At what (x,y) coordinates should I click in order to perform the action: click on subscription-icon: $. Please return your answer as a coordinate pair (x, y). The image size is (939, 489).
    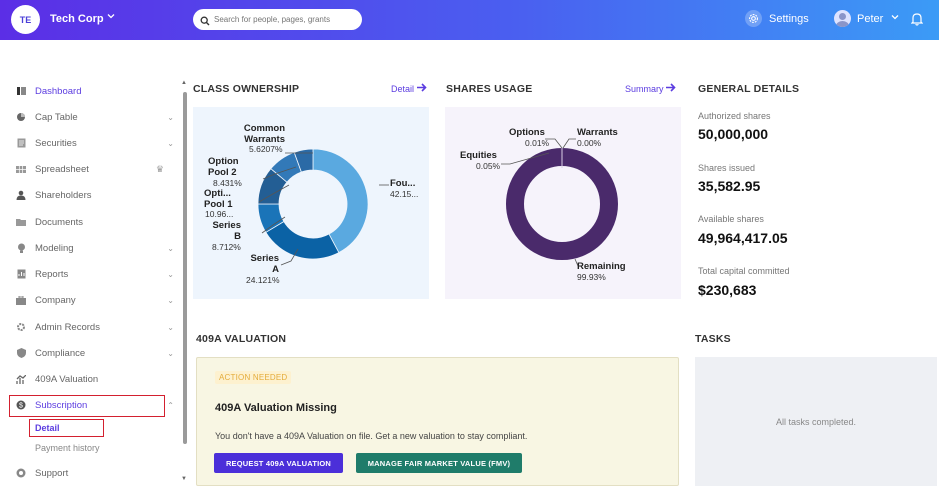
    Looking at the image, I should click on (21, 405).